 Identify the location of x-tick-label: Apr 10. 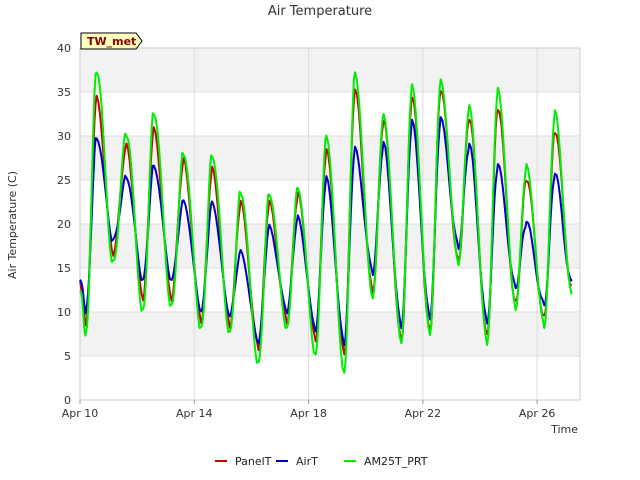
(80, 413).